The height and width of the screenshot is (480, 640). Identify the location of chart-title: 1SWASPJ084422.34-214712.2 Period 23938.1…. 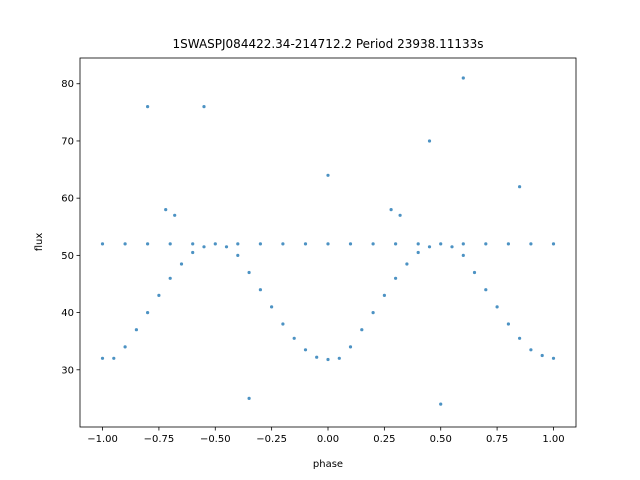
(327, 44).